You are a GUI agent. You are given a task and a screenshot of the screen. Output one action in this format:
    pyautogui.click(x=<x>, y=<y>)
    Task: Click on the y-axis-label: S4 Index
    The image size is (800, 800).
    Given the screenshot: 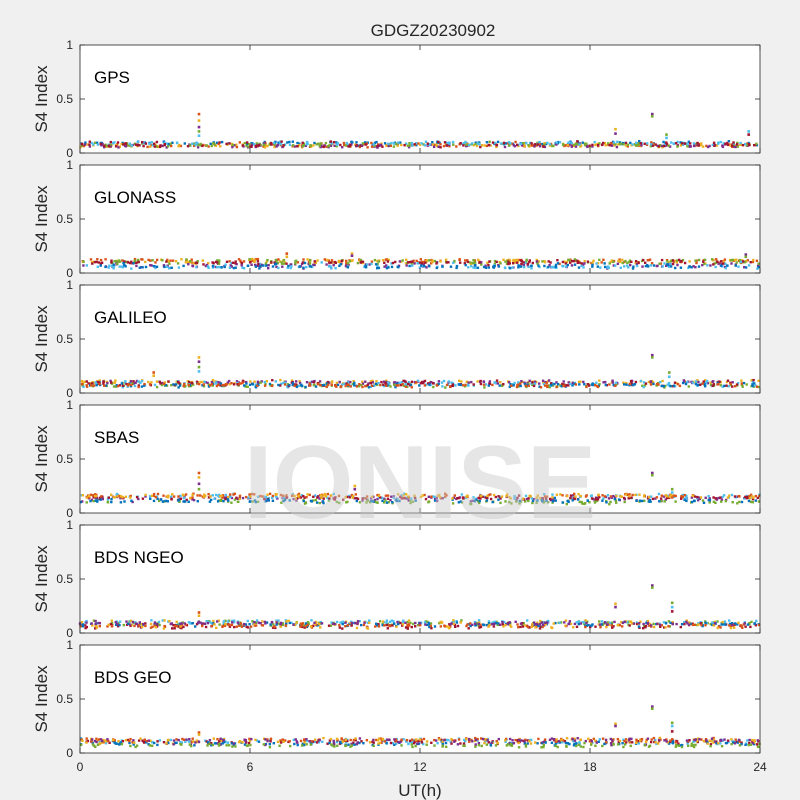 What is the action you would take?
    pyautogui.click(x=41, y=459)
    